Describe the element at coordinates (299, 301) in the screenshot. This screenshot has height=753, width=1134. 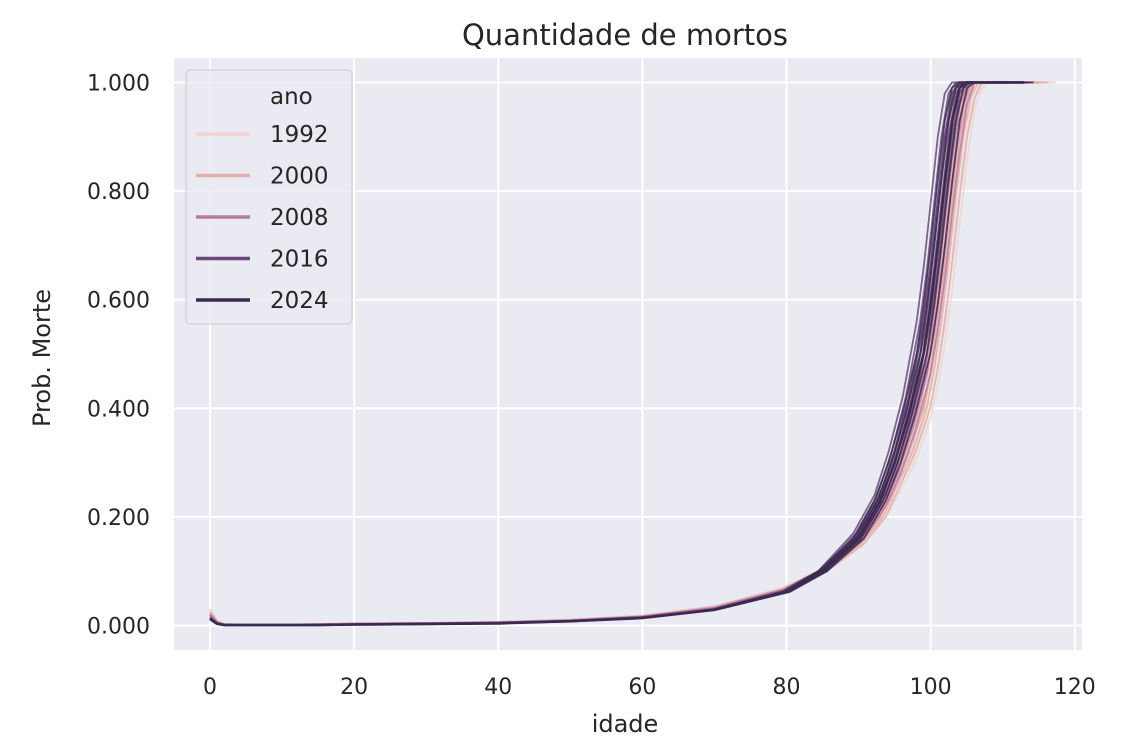
I see `legend-label-2024: 2024` at that location.